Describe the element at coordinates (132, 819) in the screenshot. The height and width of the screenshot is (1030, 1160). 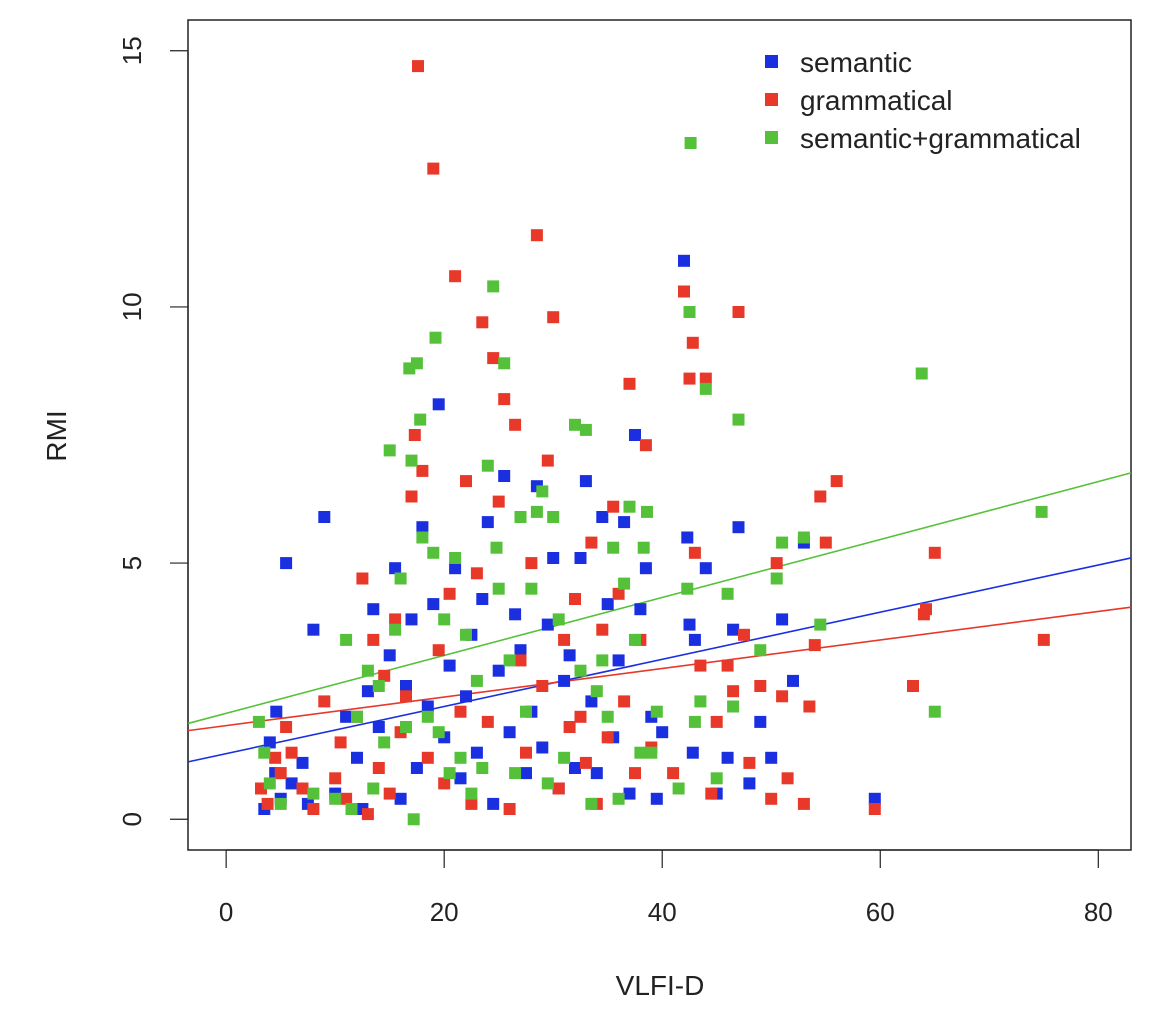
I see `y-tick-label: 0` at that location.